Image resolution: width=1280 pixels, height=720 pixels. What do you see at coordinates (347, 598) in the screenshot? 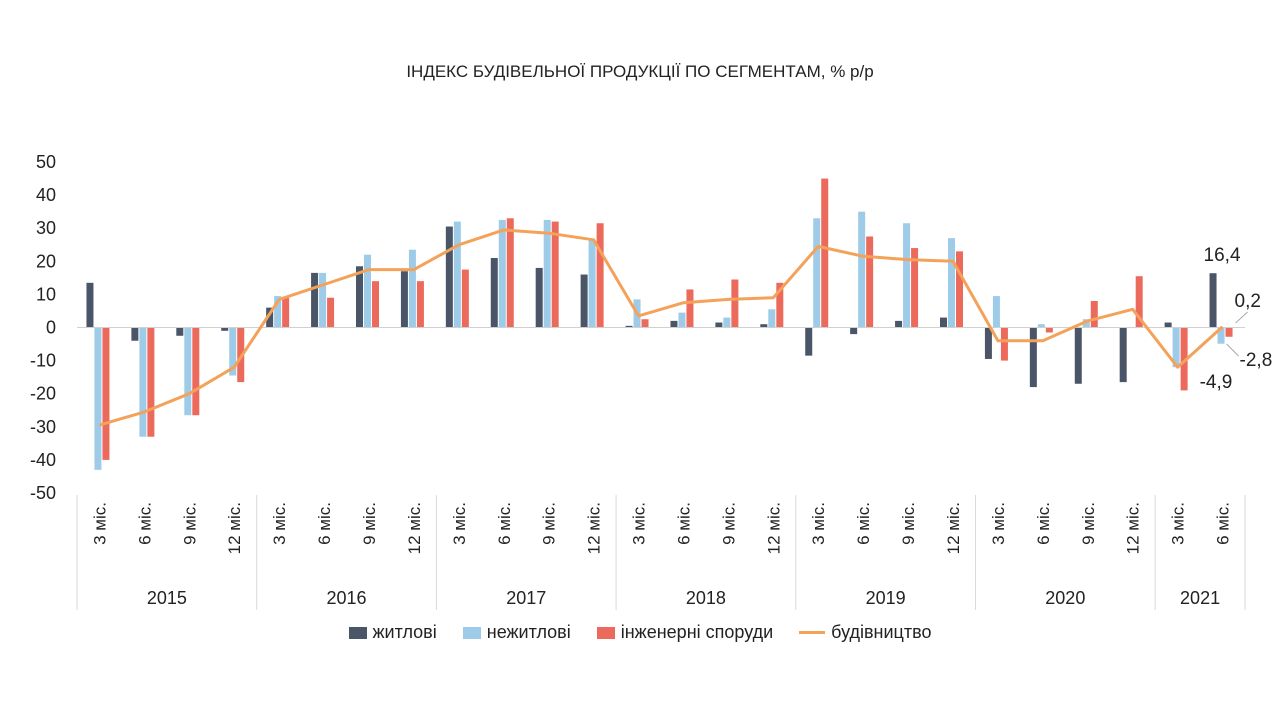
I see `year-label: 2016` at bounding box center [347, 598].